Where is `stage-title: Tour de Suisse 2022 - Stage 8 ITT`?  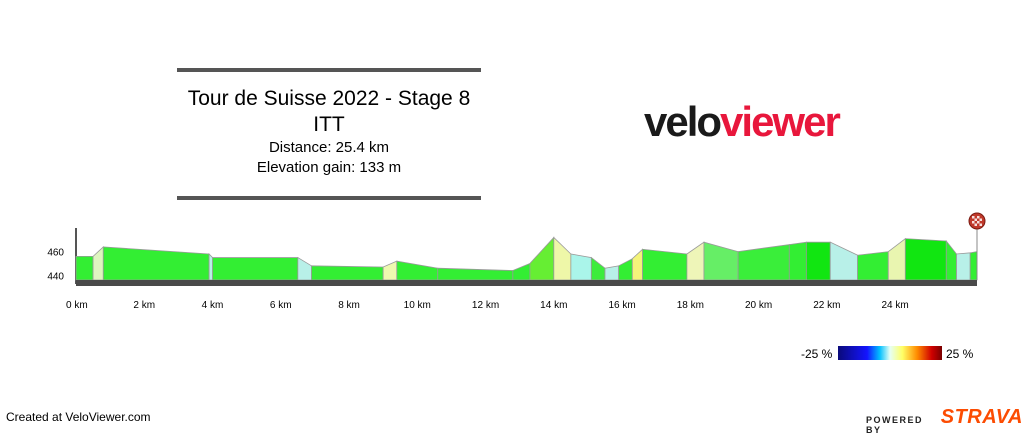 stage-title: Tour de Suisse 2022 - Stage 8 ITT is located at coordinates (329, 111).